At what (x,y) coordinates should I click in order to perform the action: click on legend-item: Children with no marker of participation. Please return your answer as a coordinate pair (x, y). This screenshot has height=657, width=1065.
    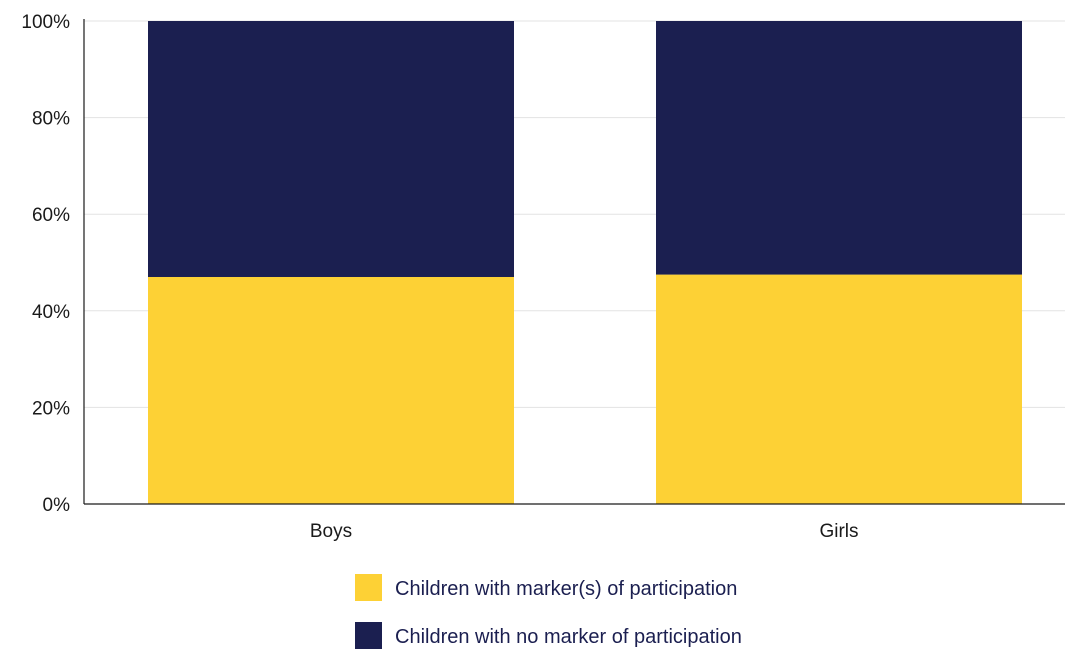
    Looking at the image, I should click on (548, 635).